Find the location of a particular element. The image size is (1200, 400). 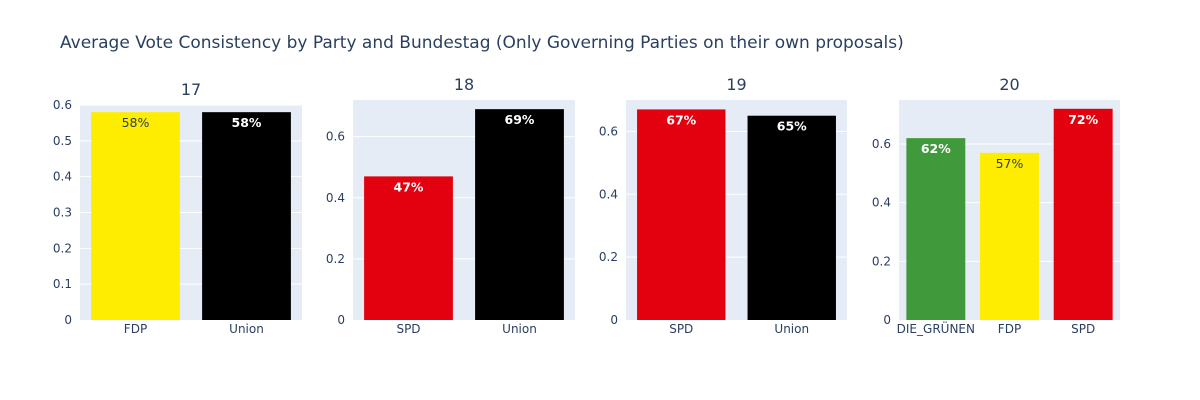

y-tick-label: 0.1 is located at coordinates (62, 284).